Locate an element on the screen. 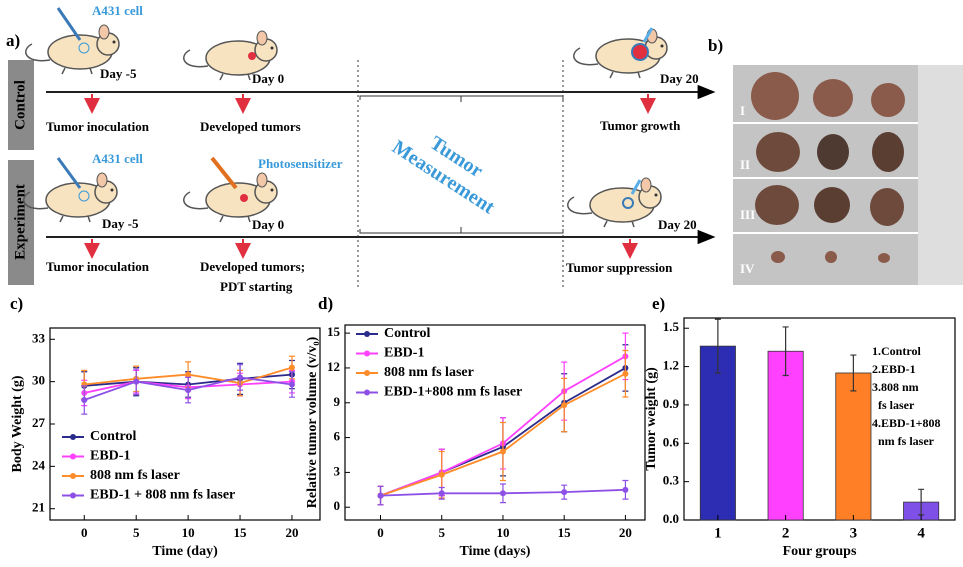 This screenshot has width=963, height=567. annotation: 3.808 nm is located at coordinates (895, 387).